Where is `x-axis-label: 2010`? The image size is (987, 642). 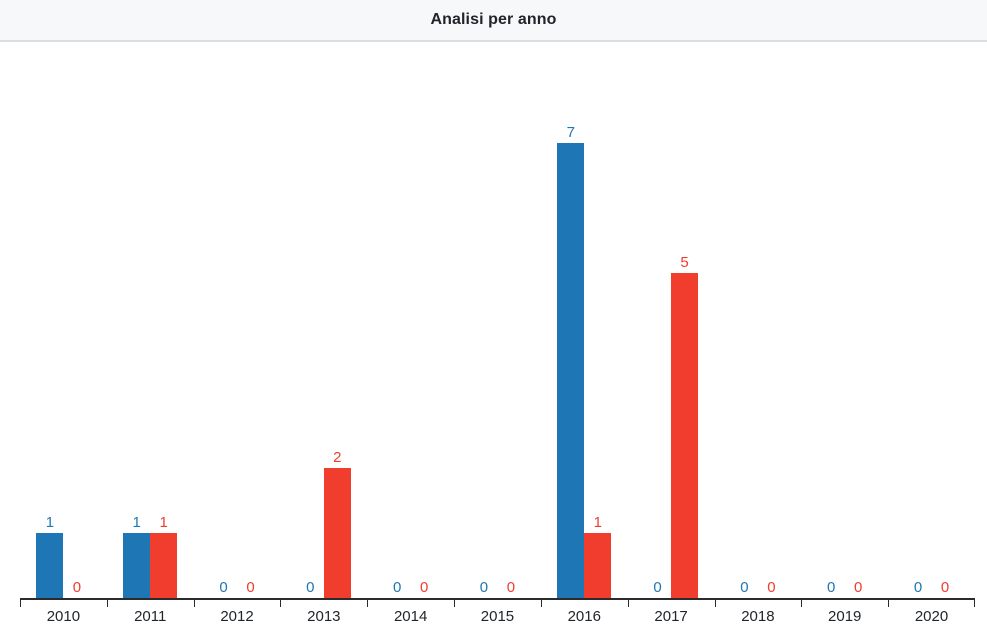 x-axis-label: 2010 is located at coordinates (63, 616).